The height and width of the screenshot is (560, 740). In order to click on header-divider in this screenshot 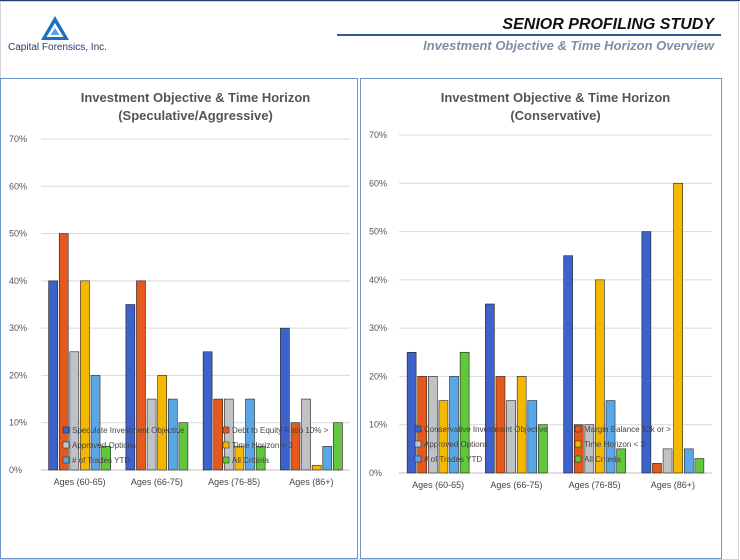, I will do `click(529, 35)`.